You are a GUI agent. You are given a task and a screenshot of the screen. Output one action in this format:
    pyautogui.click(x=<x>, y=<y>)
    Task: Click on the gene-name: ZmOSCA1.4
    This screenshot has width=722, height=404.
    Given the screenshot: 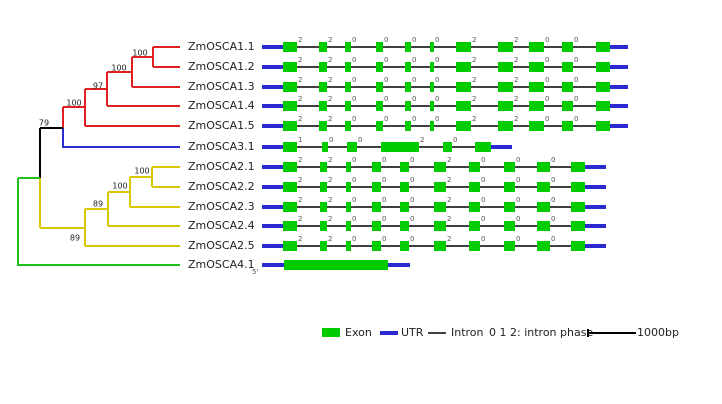 What is the action you would take?
    pyautogui.click(x=221, y=105)
    